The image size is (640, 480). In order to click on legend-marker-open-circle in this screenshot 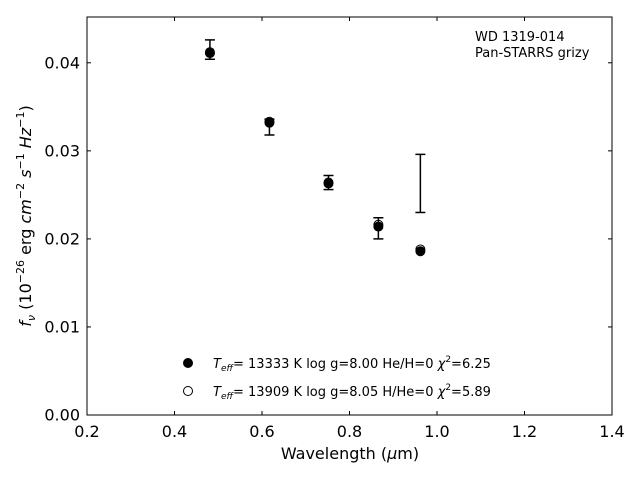, I will do `click(188, 391)`.